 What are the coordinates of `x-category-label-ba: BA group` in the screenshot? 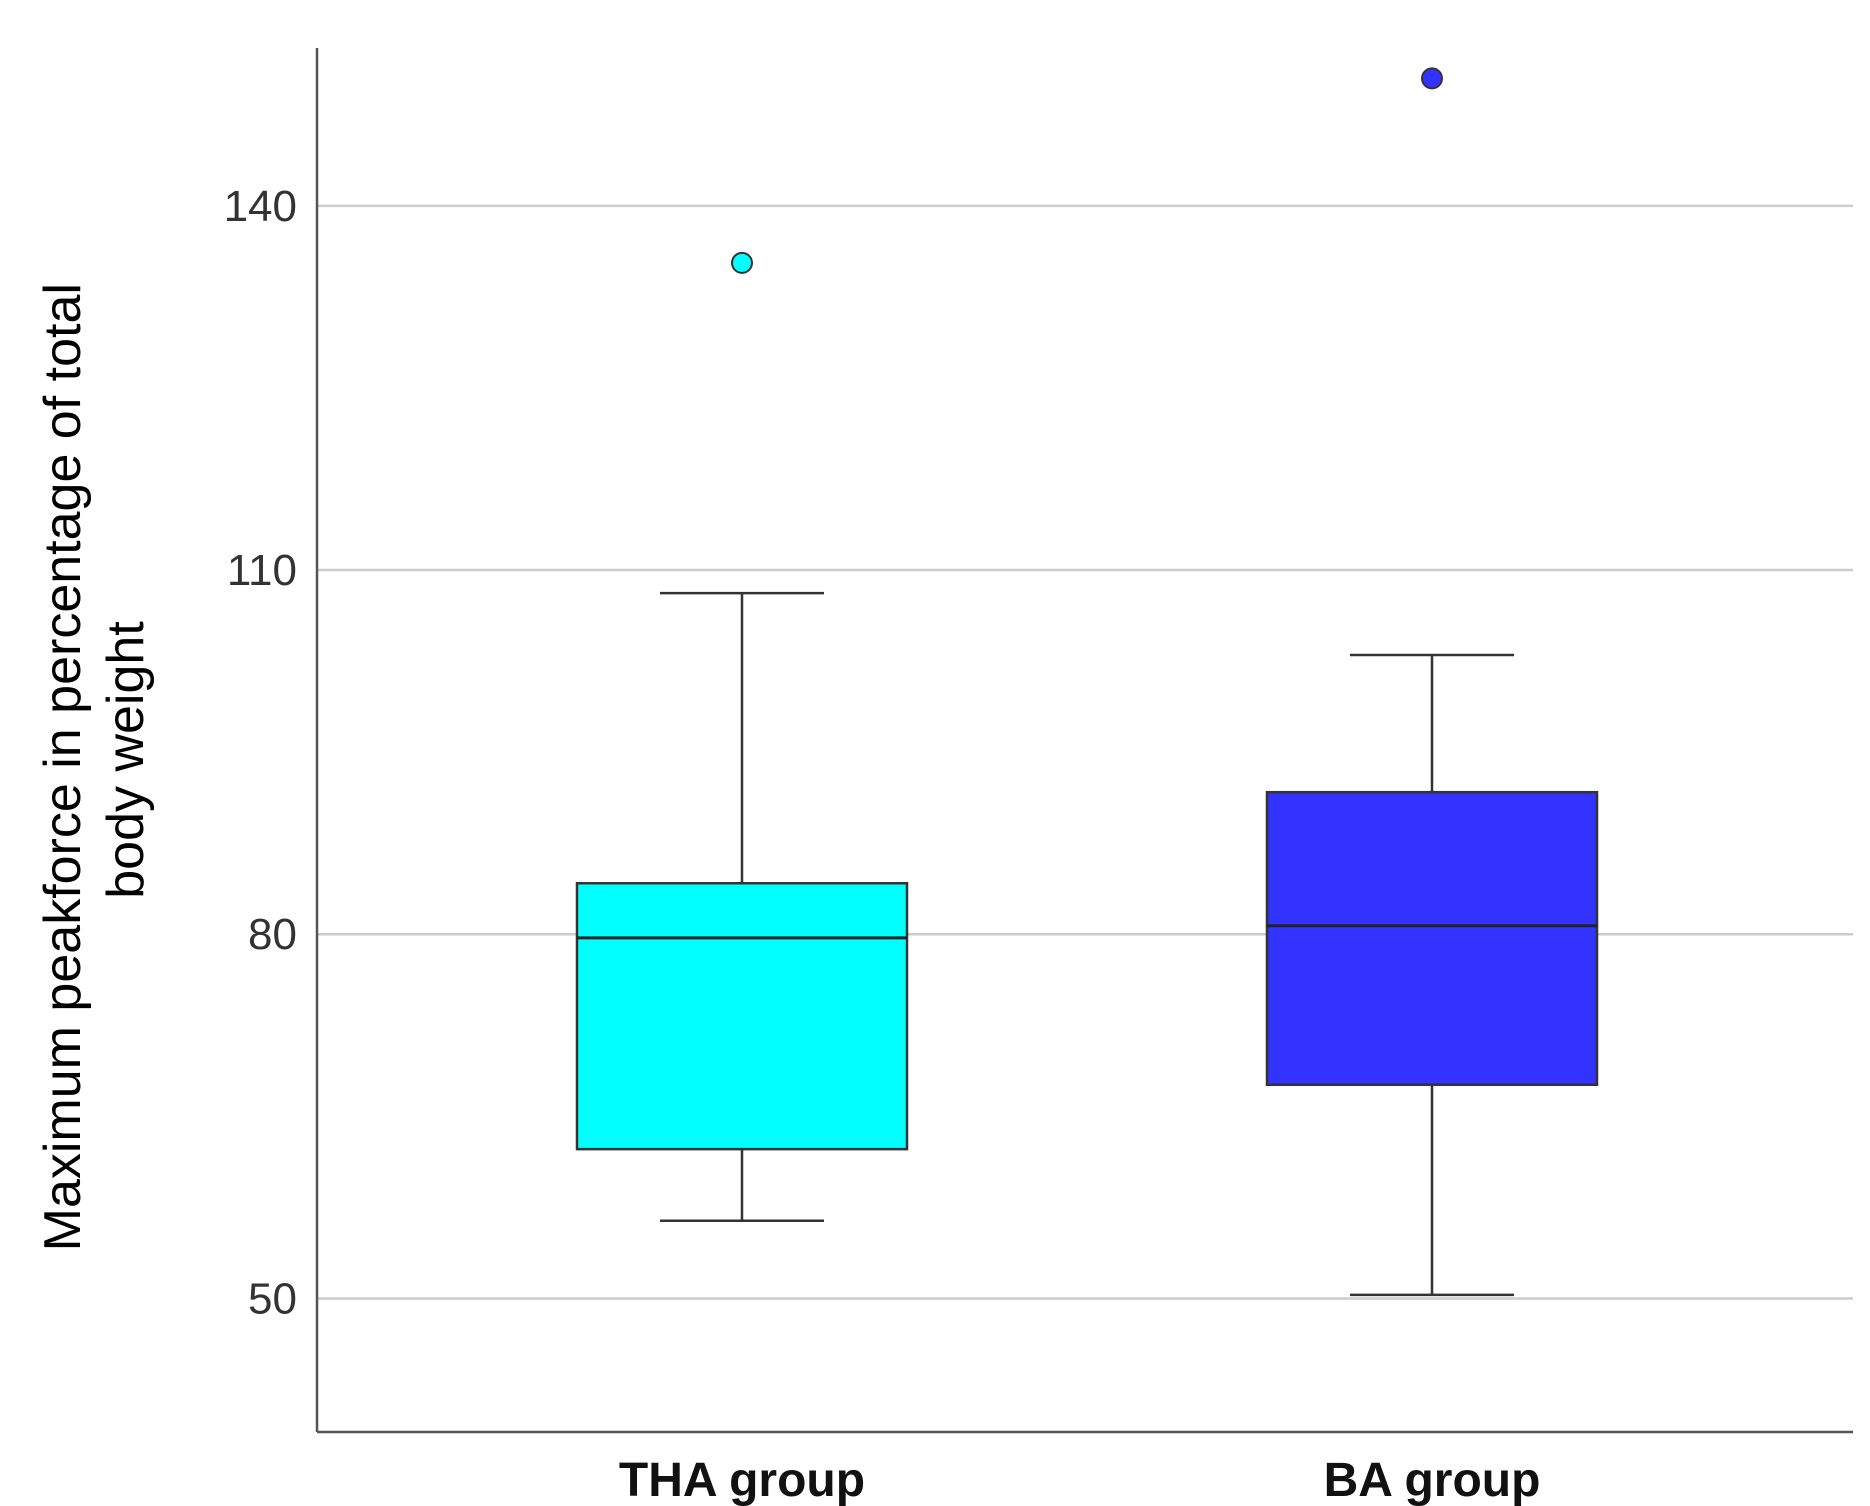 It's located at (1432, 1480).